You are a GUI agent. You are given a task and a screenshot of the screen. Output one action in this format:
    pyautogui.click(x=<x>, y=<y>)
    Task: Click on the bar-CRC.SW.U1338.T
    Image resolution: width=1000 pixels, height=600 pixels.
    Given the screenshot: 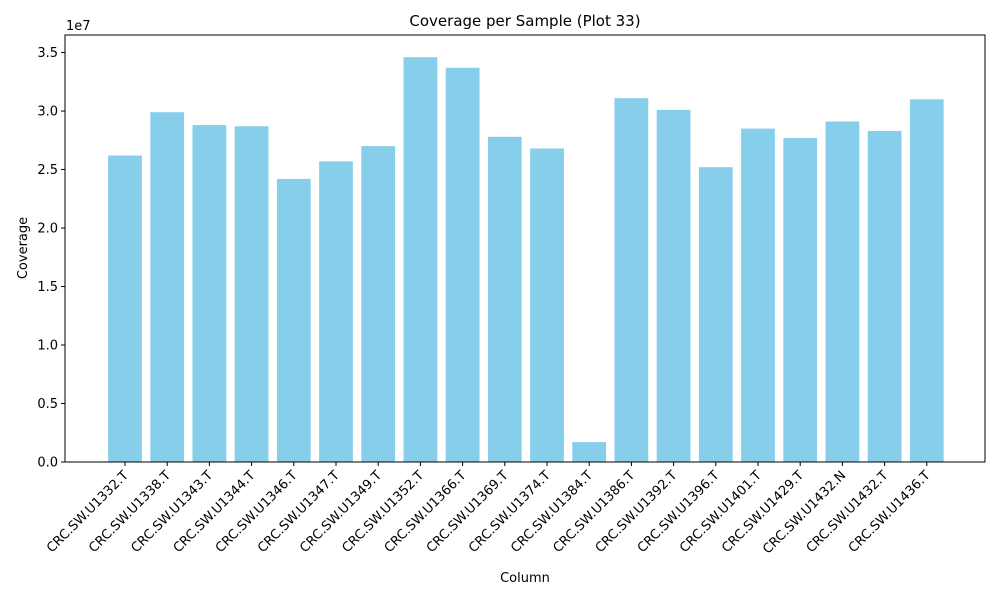 What is the action you would take?
    pyautogui.click(x=167, y=287)
    